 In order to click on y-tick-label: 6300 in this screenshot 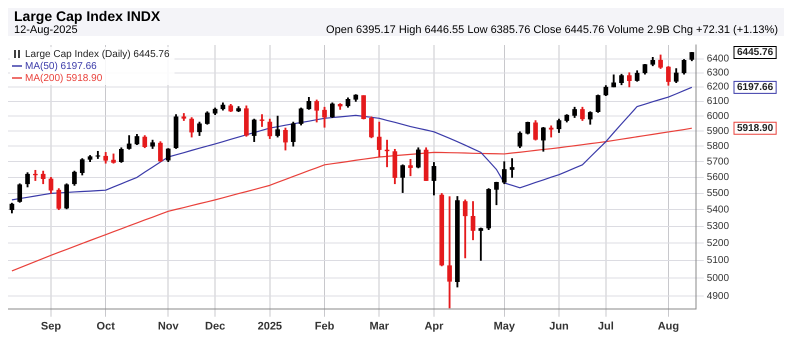, I will do `click(718, 73)`.